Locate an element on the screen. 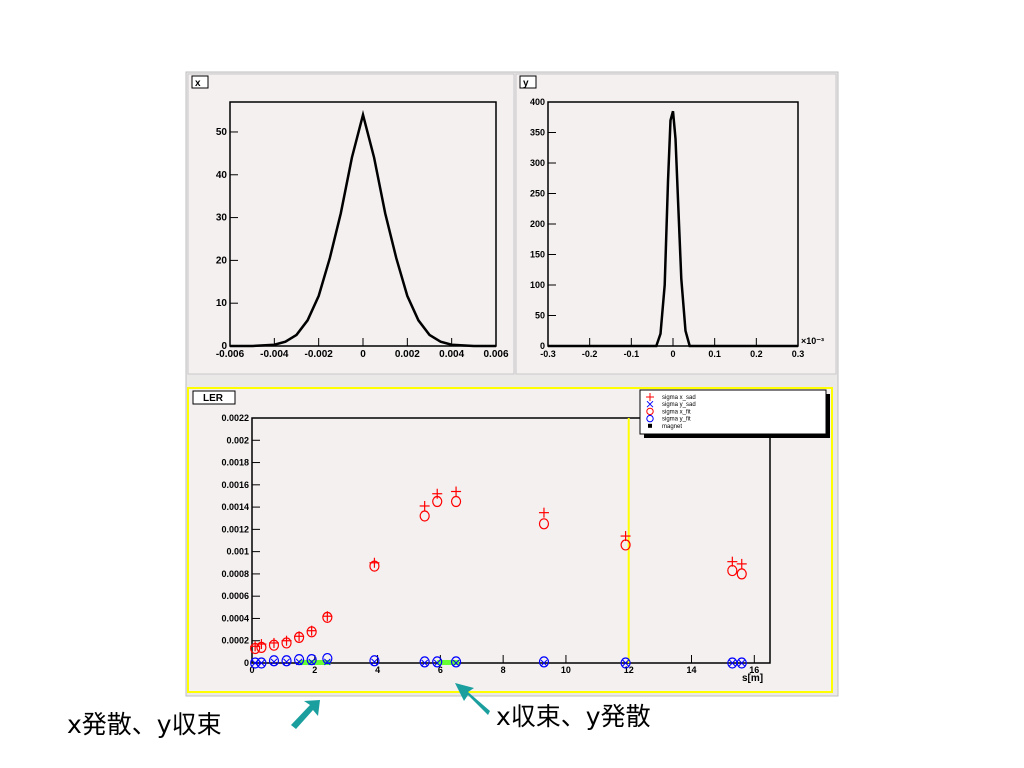 This screenshot has height=768, width=1024. y-tick-label: 0.0014 is located at coordinates (235, 507).